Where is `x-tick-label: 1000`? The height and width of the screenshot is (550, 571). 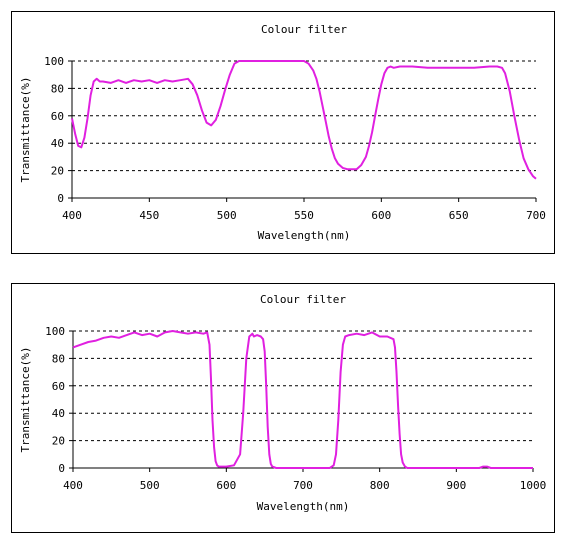 x-tick-label: 1000 is located at coordinates (533, 485).